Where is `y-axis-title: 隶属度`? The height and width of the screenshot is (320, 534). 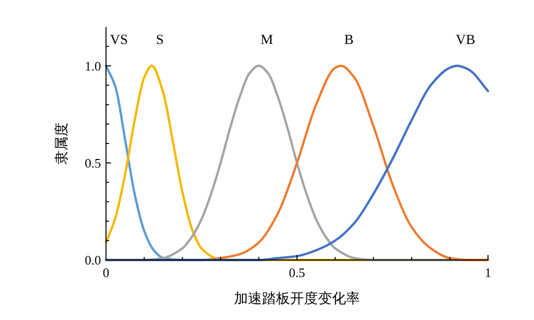 y-axis-title: 隶属度 is located at coordinates (62, 143).